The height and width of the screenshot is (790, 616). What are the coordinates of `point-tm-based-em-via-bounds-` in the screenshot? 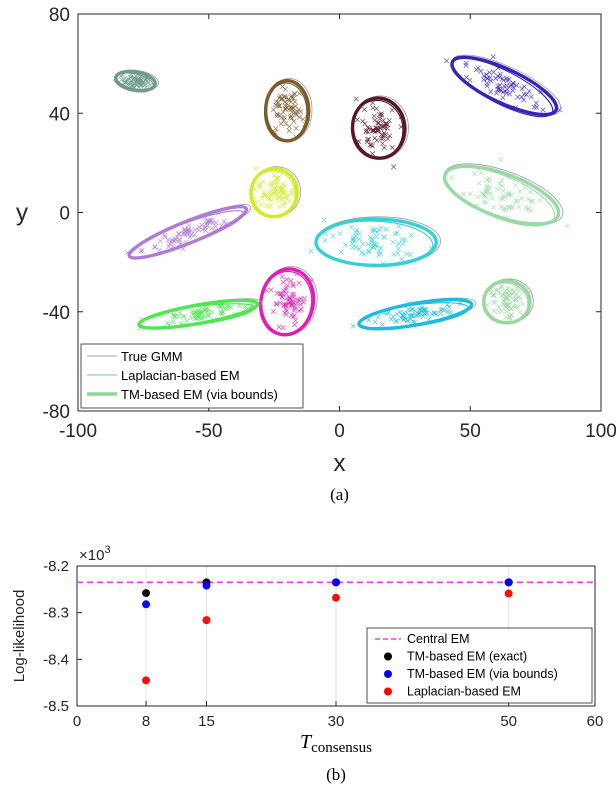 It's located at (508, 582).